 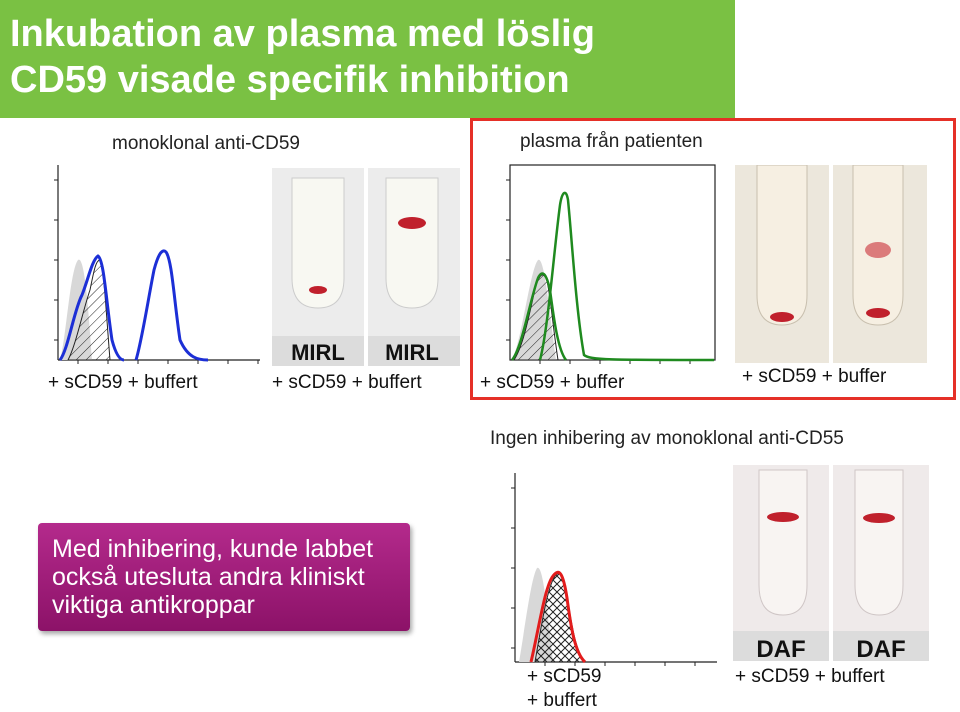 I want to click on label-tubes-1: + sCD59 + buffert, so click(x=347, y=382).